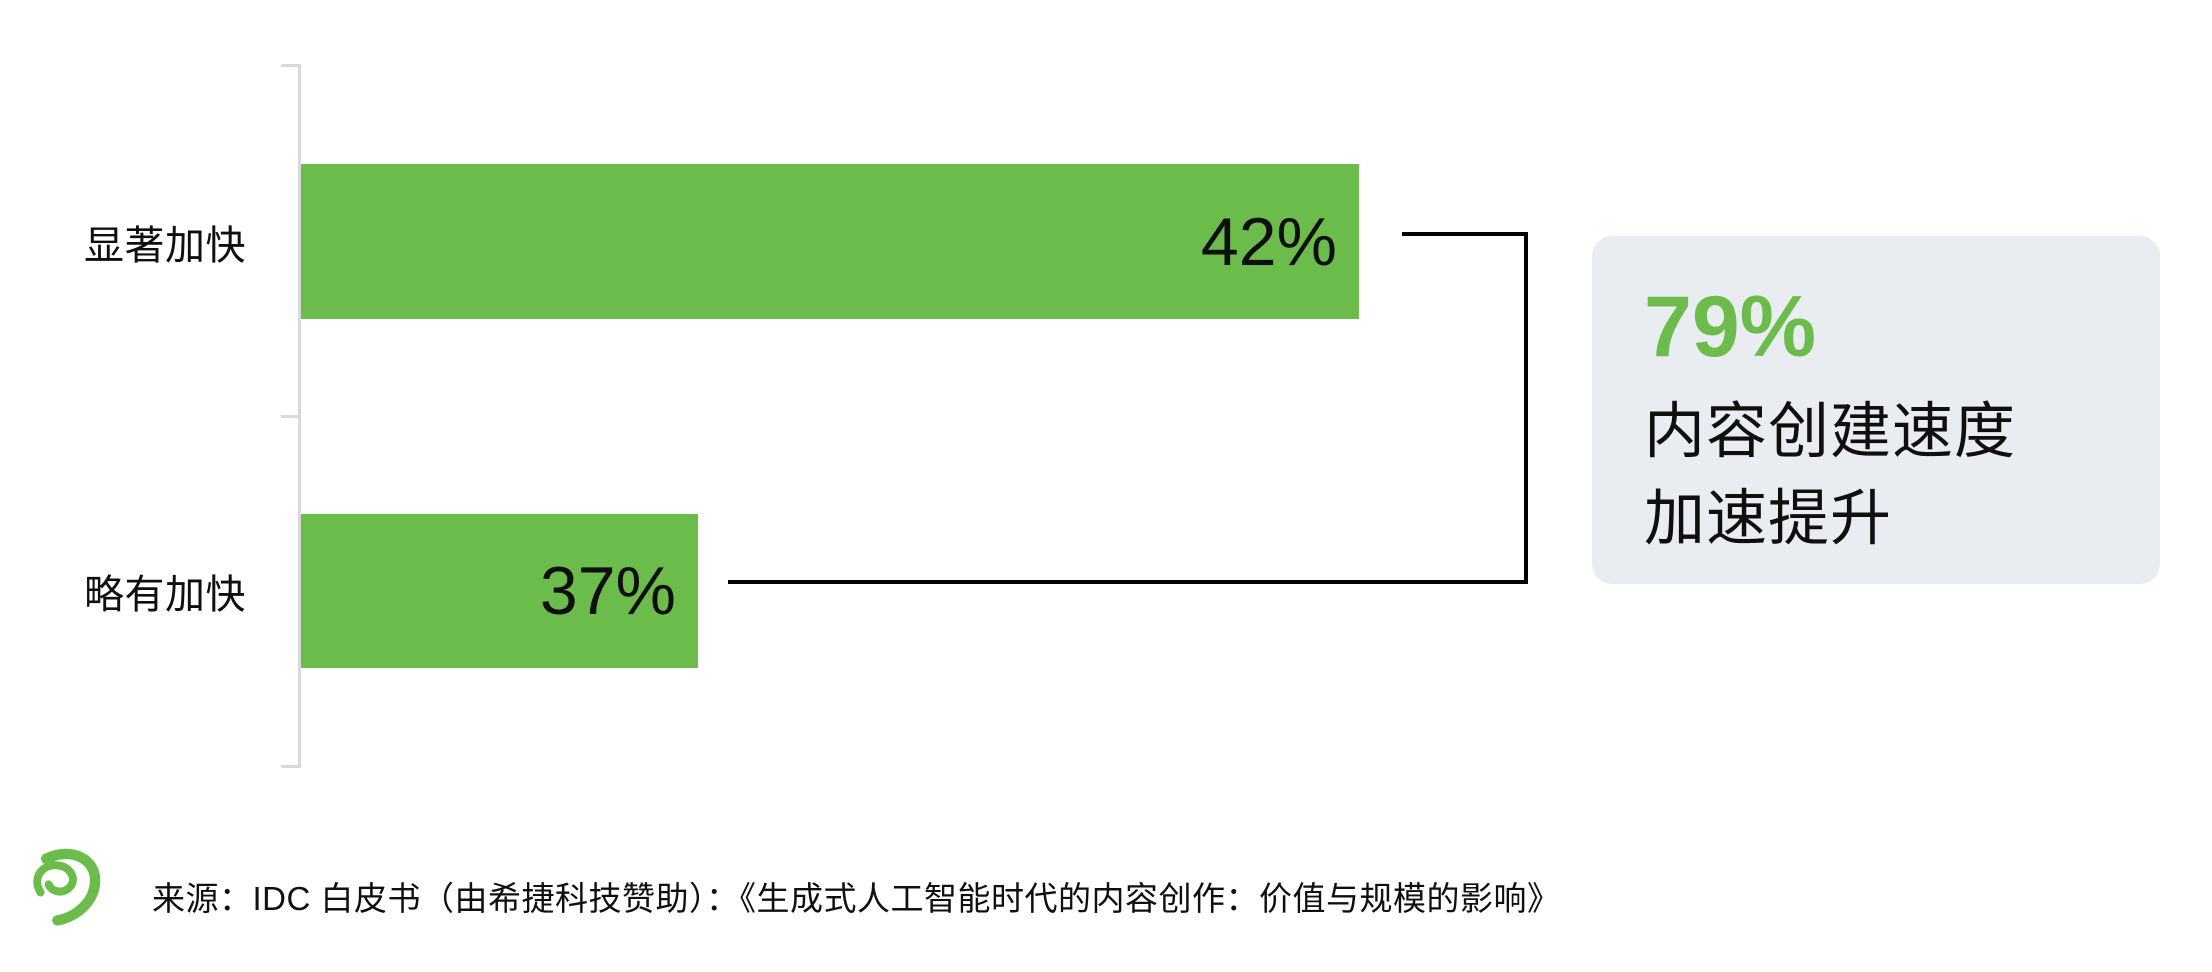 Image resolution: width=2212 pixels, height=972 pixels. What do you see at coordinates (289, 416) in the screenshot?
I see `axis-tick-middle` at bounding box center [289, 416].